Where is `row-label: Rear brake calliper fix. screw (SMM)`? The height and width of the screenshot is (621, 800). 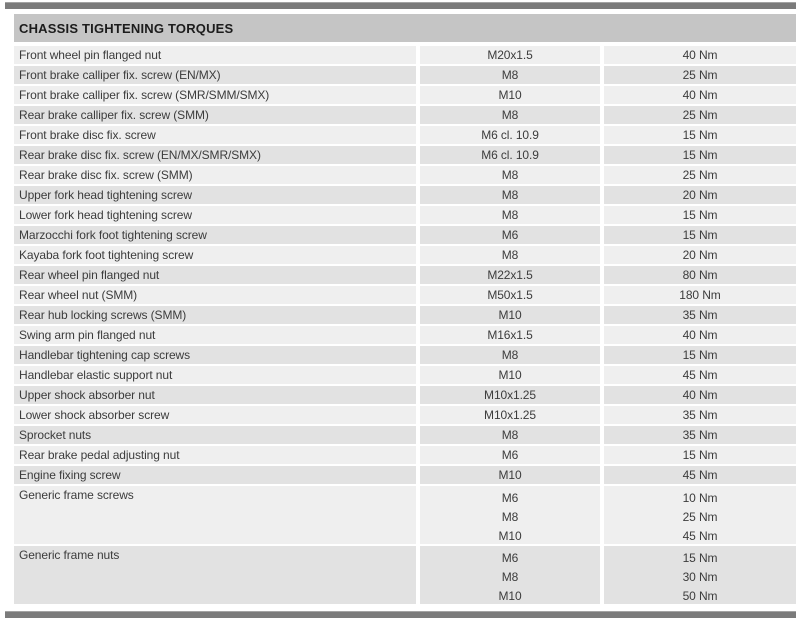
row-label: Rear brake calliper fix. screw (SMM) is located at coordinates (215, 115).